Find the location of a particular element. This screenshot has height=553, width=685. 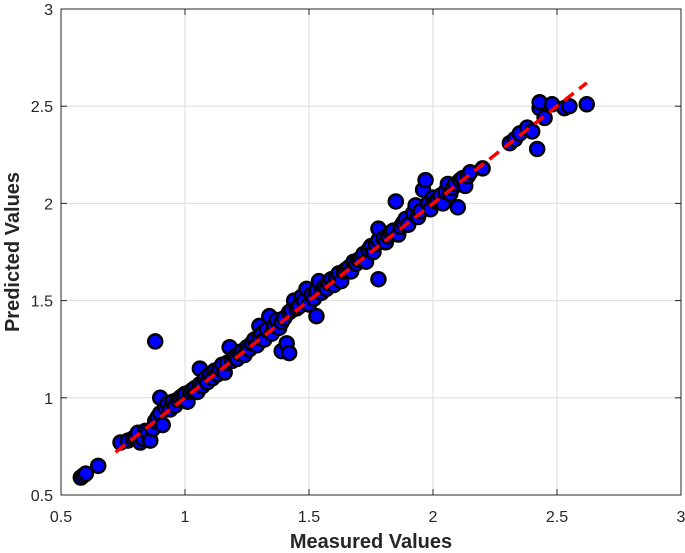

y-axis-label: Predicted Values is located at coordinates (13, 252).